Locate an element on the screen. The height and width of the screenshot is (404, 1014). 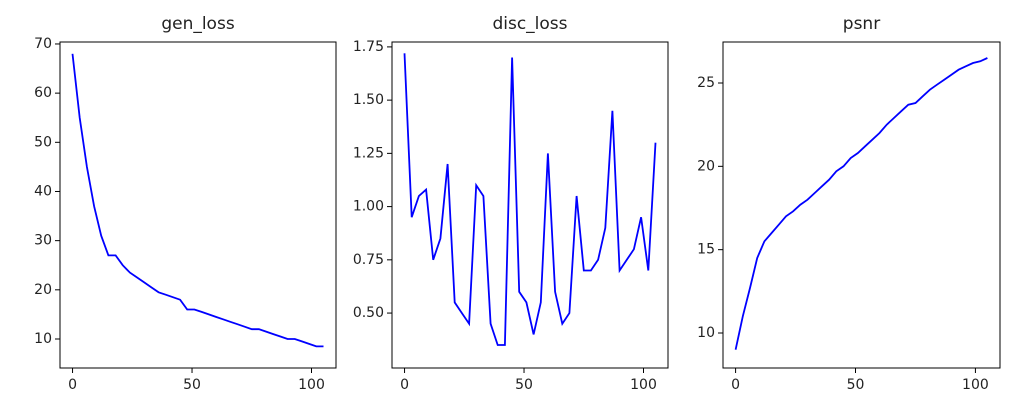
y-tick-label: 1.00 is located at coordinates (368, 207).